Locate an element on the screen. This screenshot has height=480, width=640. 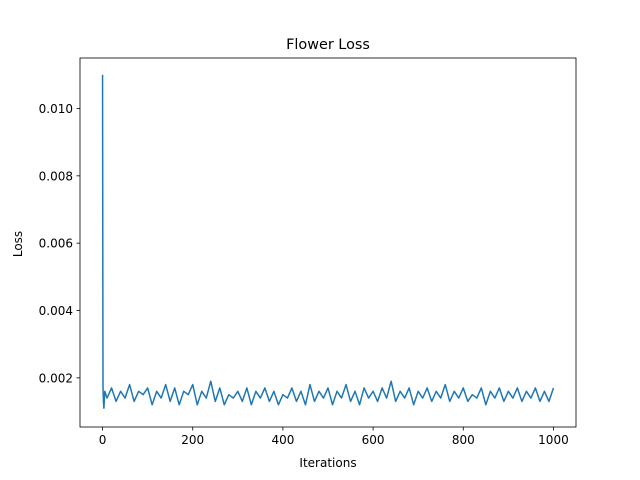
x-tick-label: 0 is located at coordinates (103, 440).